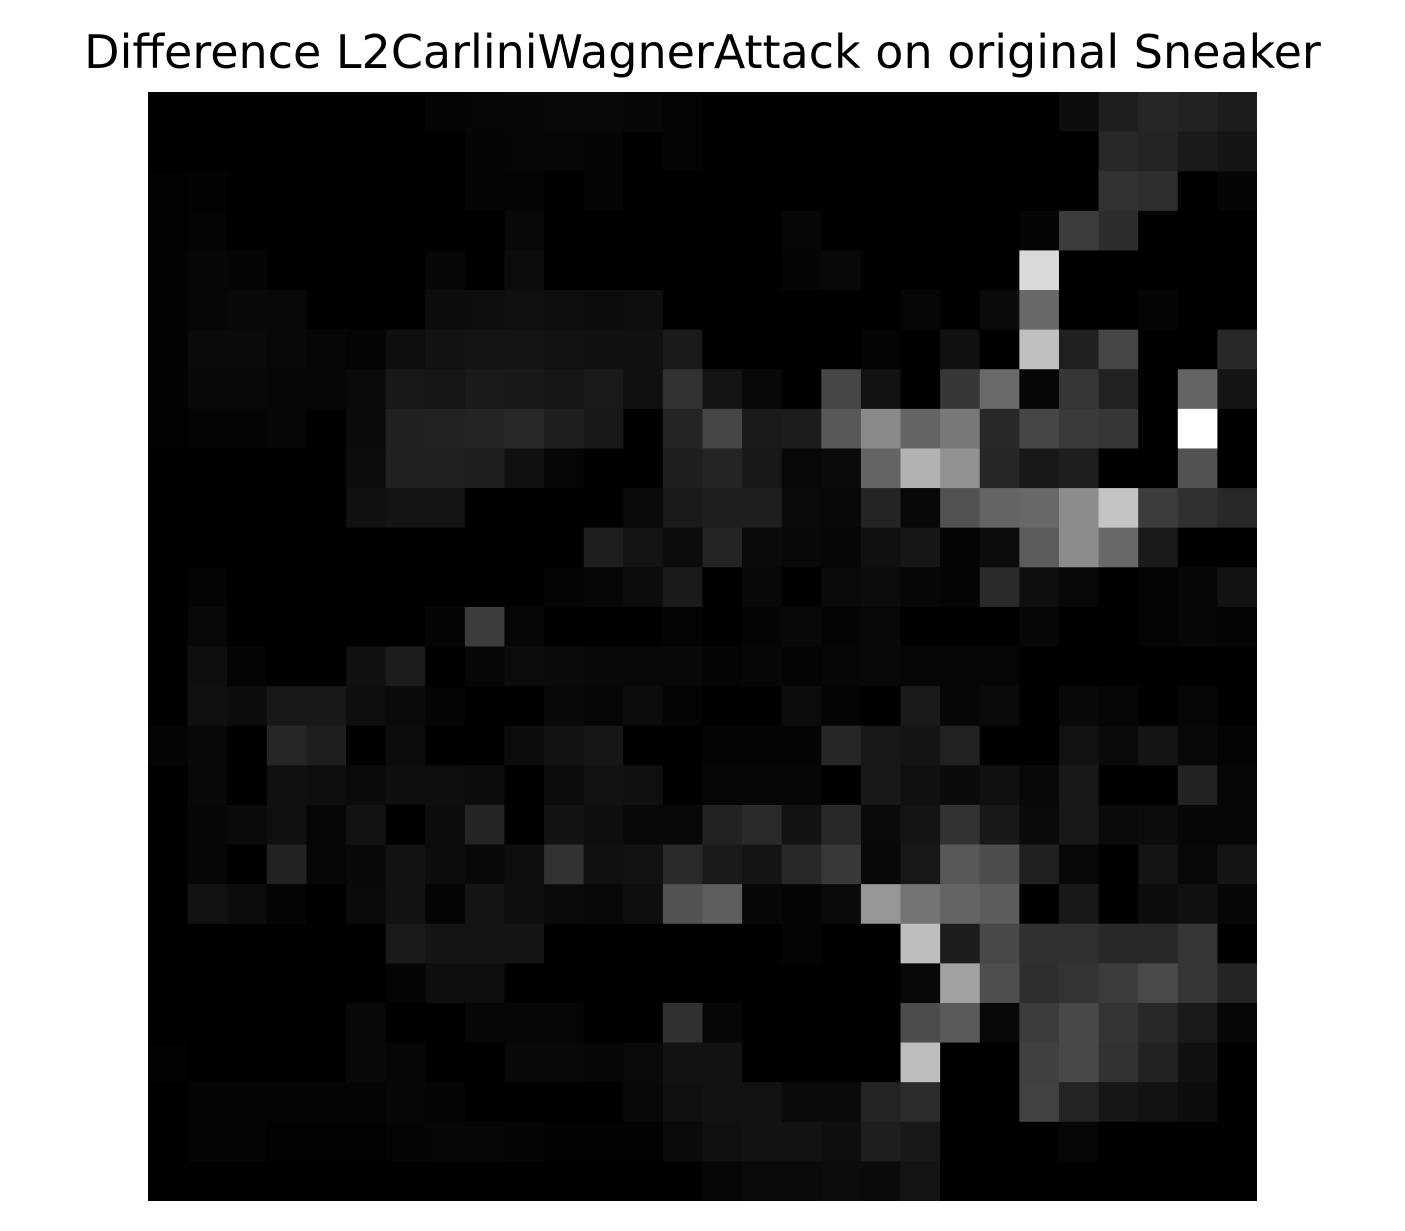 This screenshot has width=1405, height=1231. Describe the element at coordinates (1158, 468) in the screenshot. I see `heatmap-cell-r9-c25` at that location.